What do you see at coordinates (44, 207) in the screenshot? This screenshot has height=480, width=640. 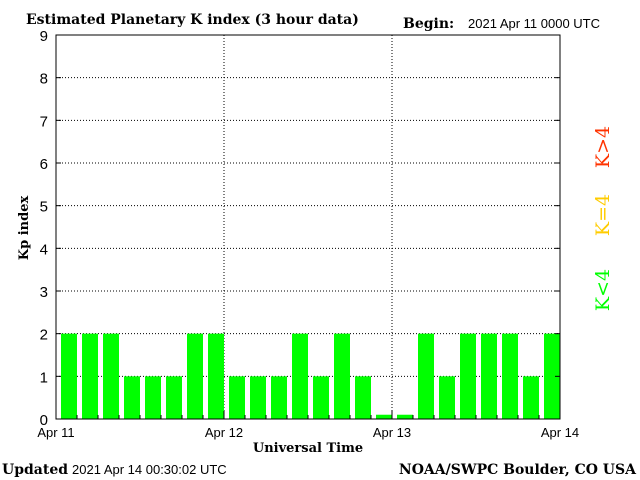 I see `y-tick-label: 5` at bounding box center [44, 207].